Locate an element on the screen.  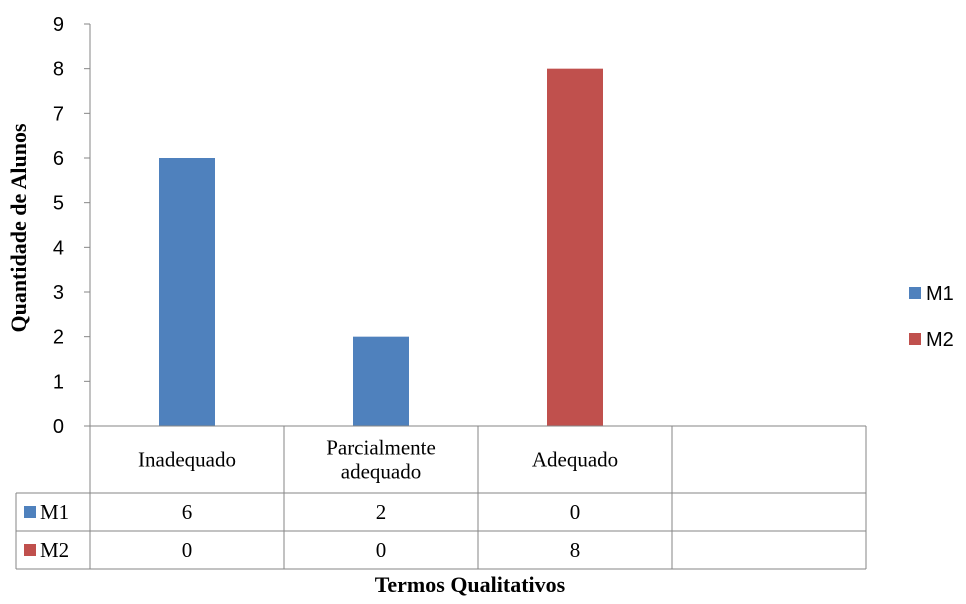
y-tick-label: 6 is located at coordinates (58, 159).